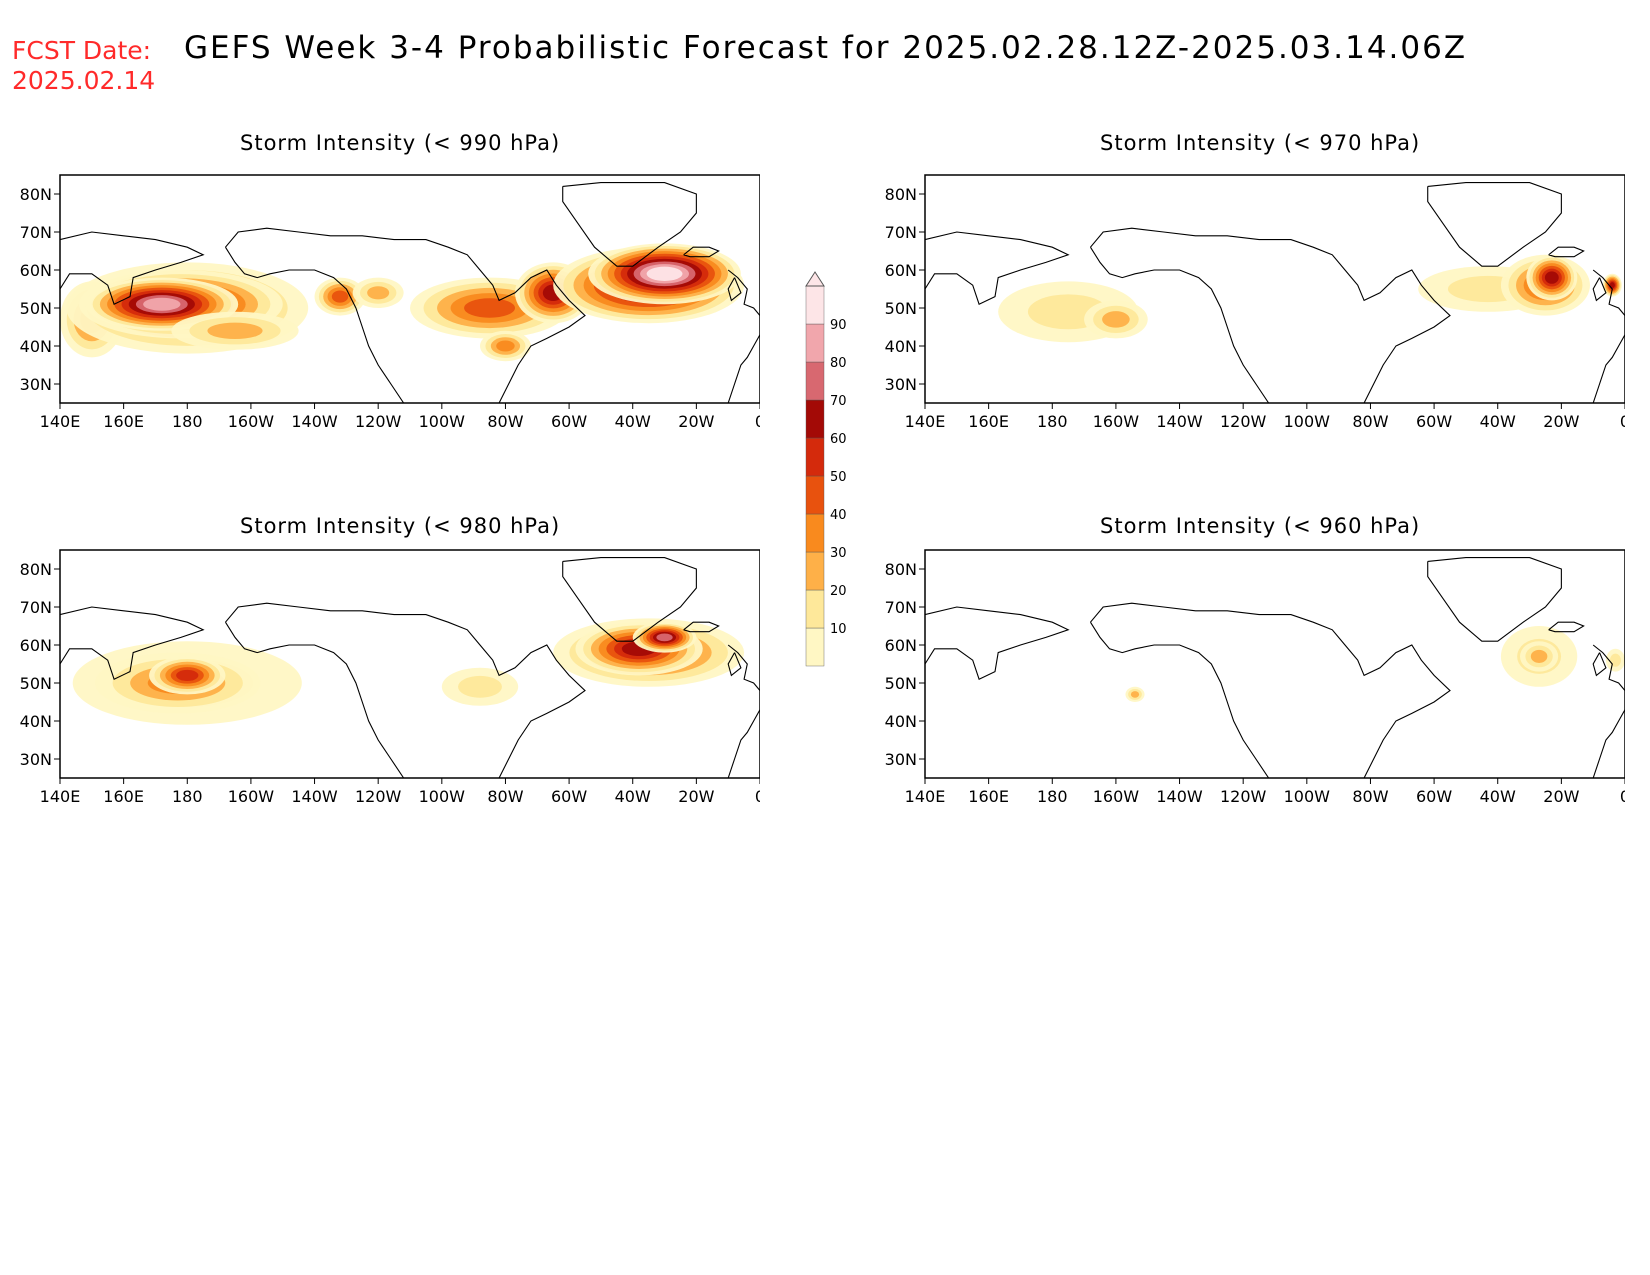 The image size is (1650, 1275). I want to click on lon-label: 120W, so click(378, 796).